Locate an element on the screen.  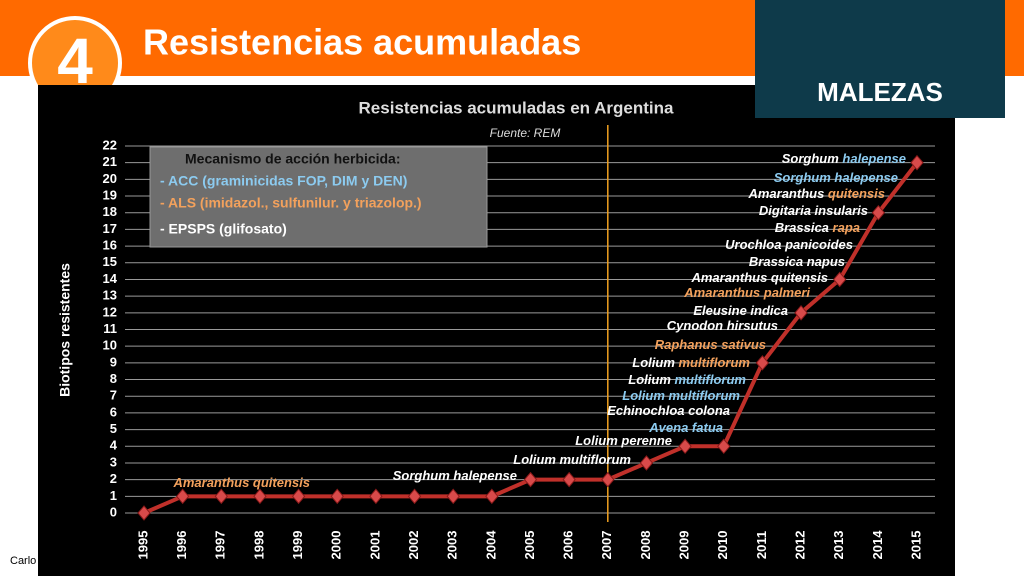
x-tick-label: 2014 is located at coordinates (877, 545).